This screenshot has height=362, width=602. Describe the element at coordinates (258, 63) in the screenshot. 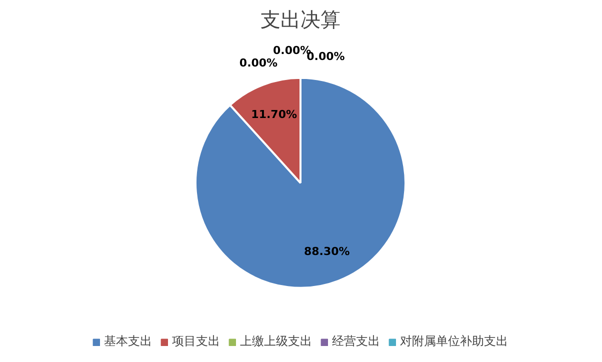

I see `text: 0.00%` at that location.